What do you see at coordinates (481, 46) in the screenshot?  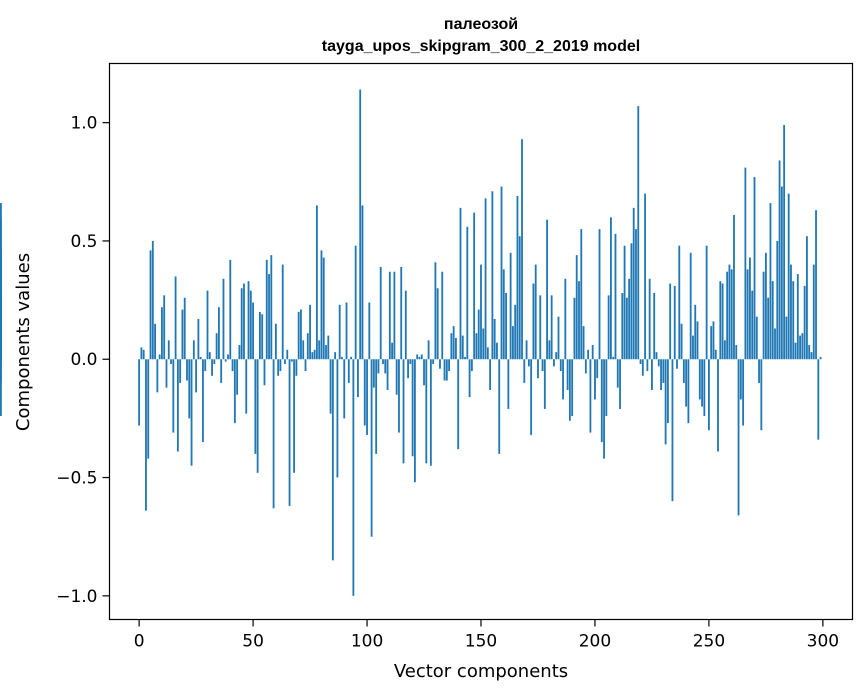 I see `chart-subtitle: tayga_upos_skipgram_300_2_2019 model` at bounding box center [481, 46].